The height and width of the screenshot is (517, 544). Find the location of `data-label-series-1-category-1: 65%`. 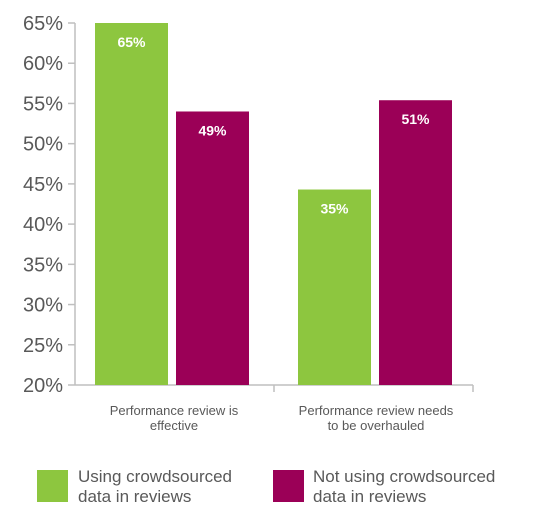

data-label-series-1-category-1: 65% is located at coordinates (131, 42).